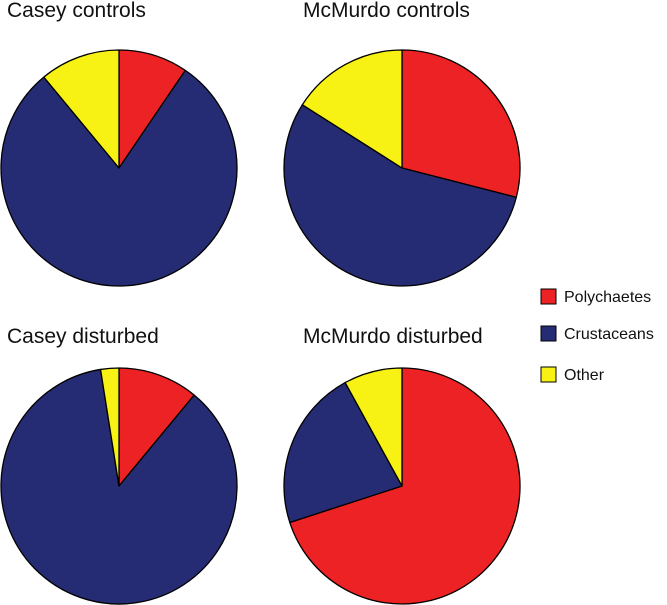 Image resolution: width=667 pixels, height=605 pixels. What do you see at coordinates (76, 11) in the screenshot?
I see `pie-title-casey-controls: Casey controls` at bounding box center [76, 11].